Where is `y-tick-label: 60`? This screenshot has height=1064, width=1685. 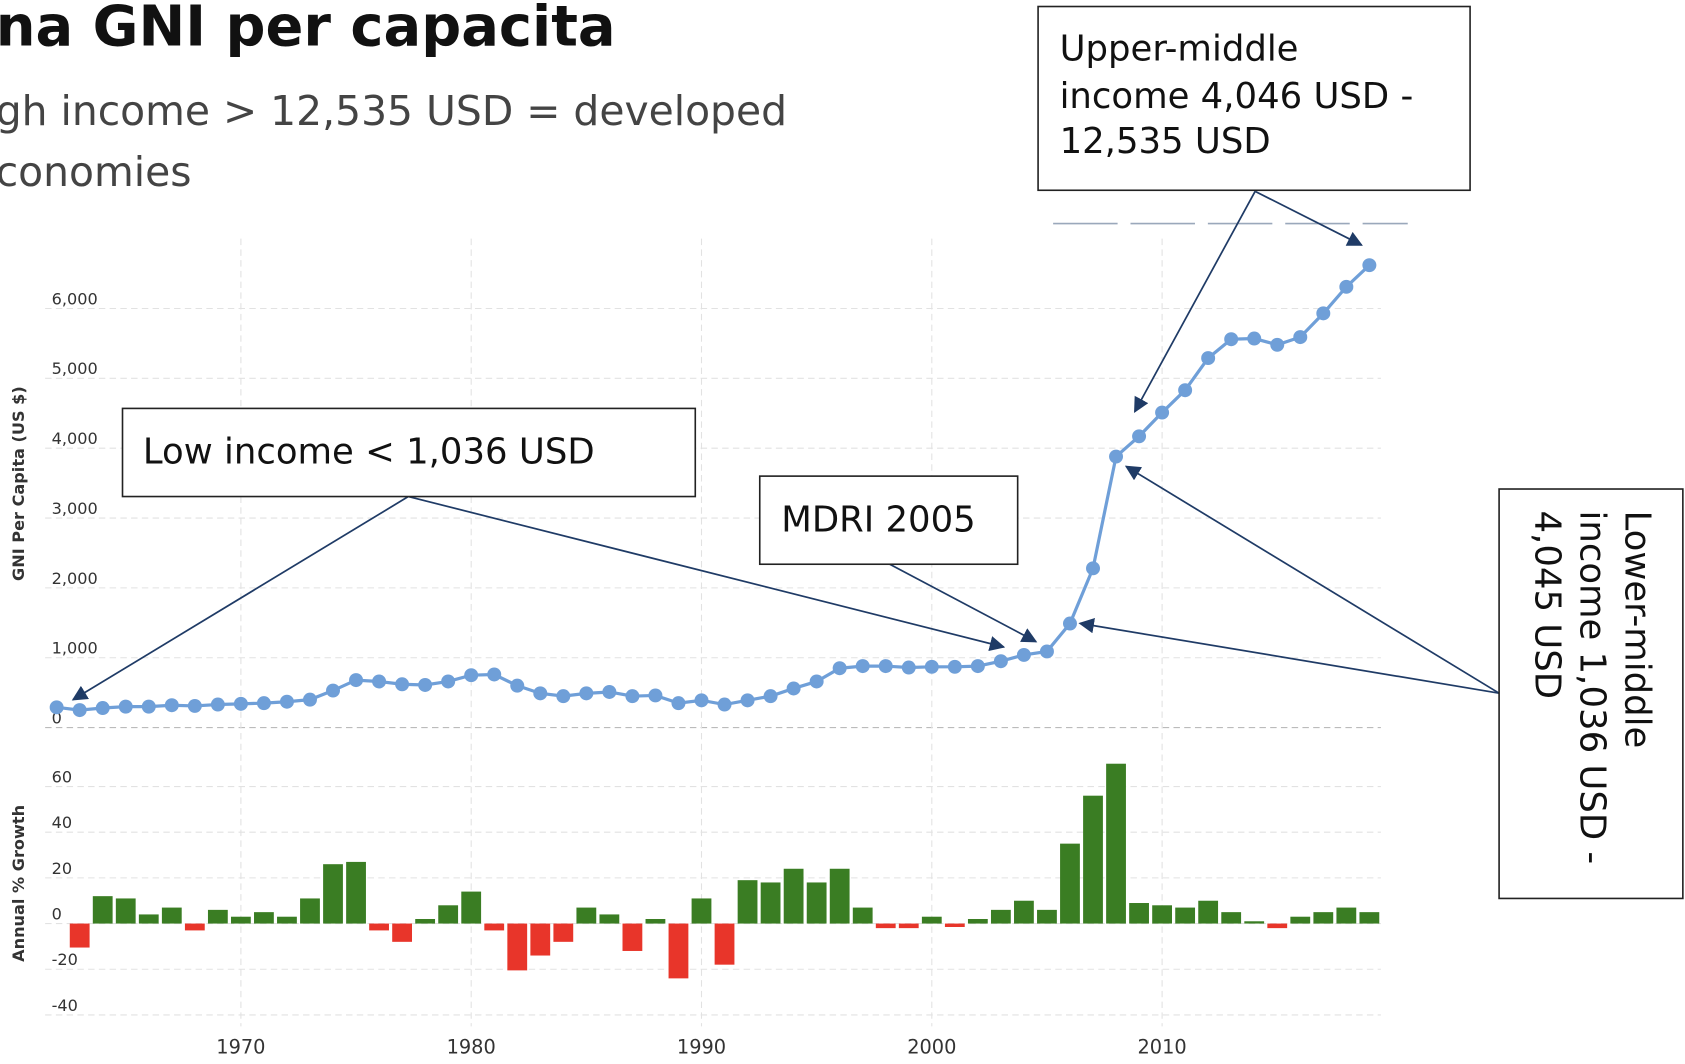
y-tick-label: 60 is located at coordinates (62, 776).